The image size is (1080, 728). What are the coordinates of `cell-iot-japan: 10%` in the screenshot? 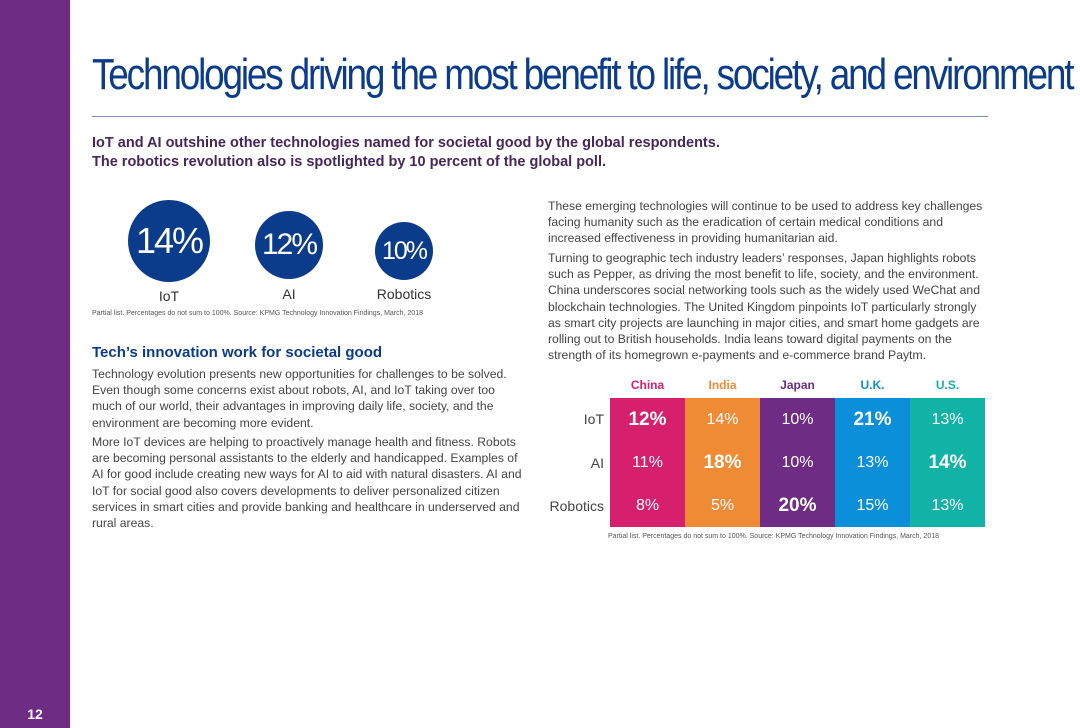 It's located at (797, 419).